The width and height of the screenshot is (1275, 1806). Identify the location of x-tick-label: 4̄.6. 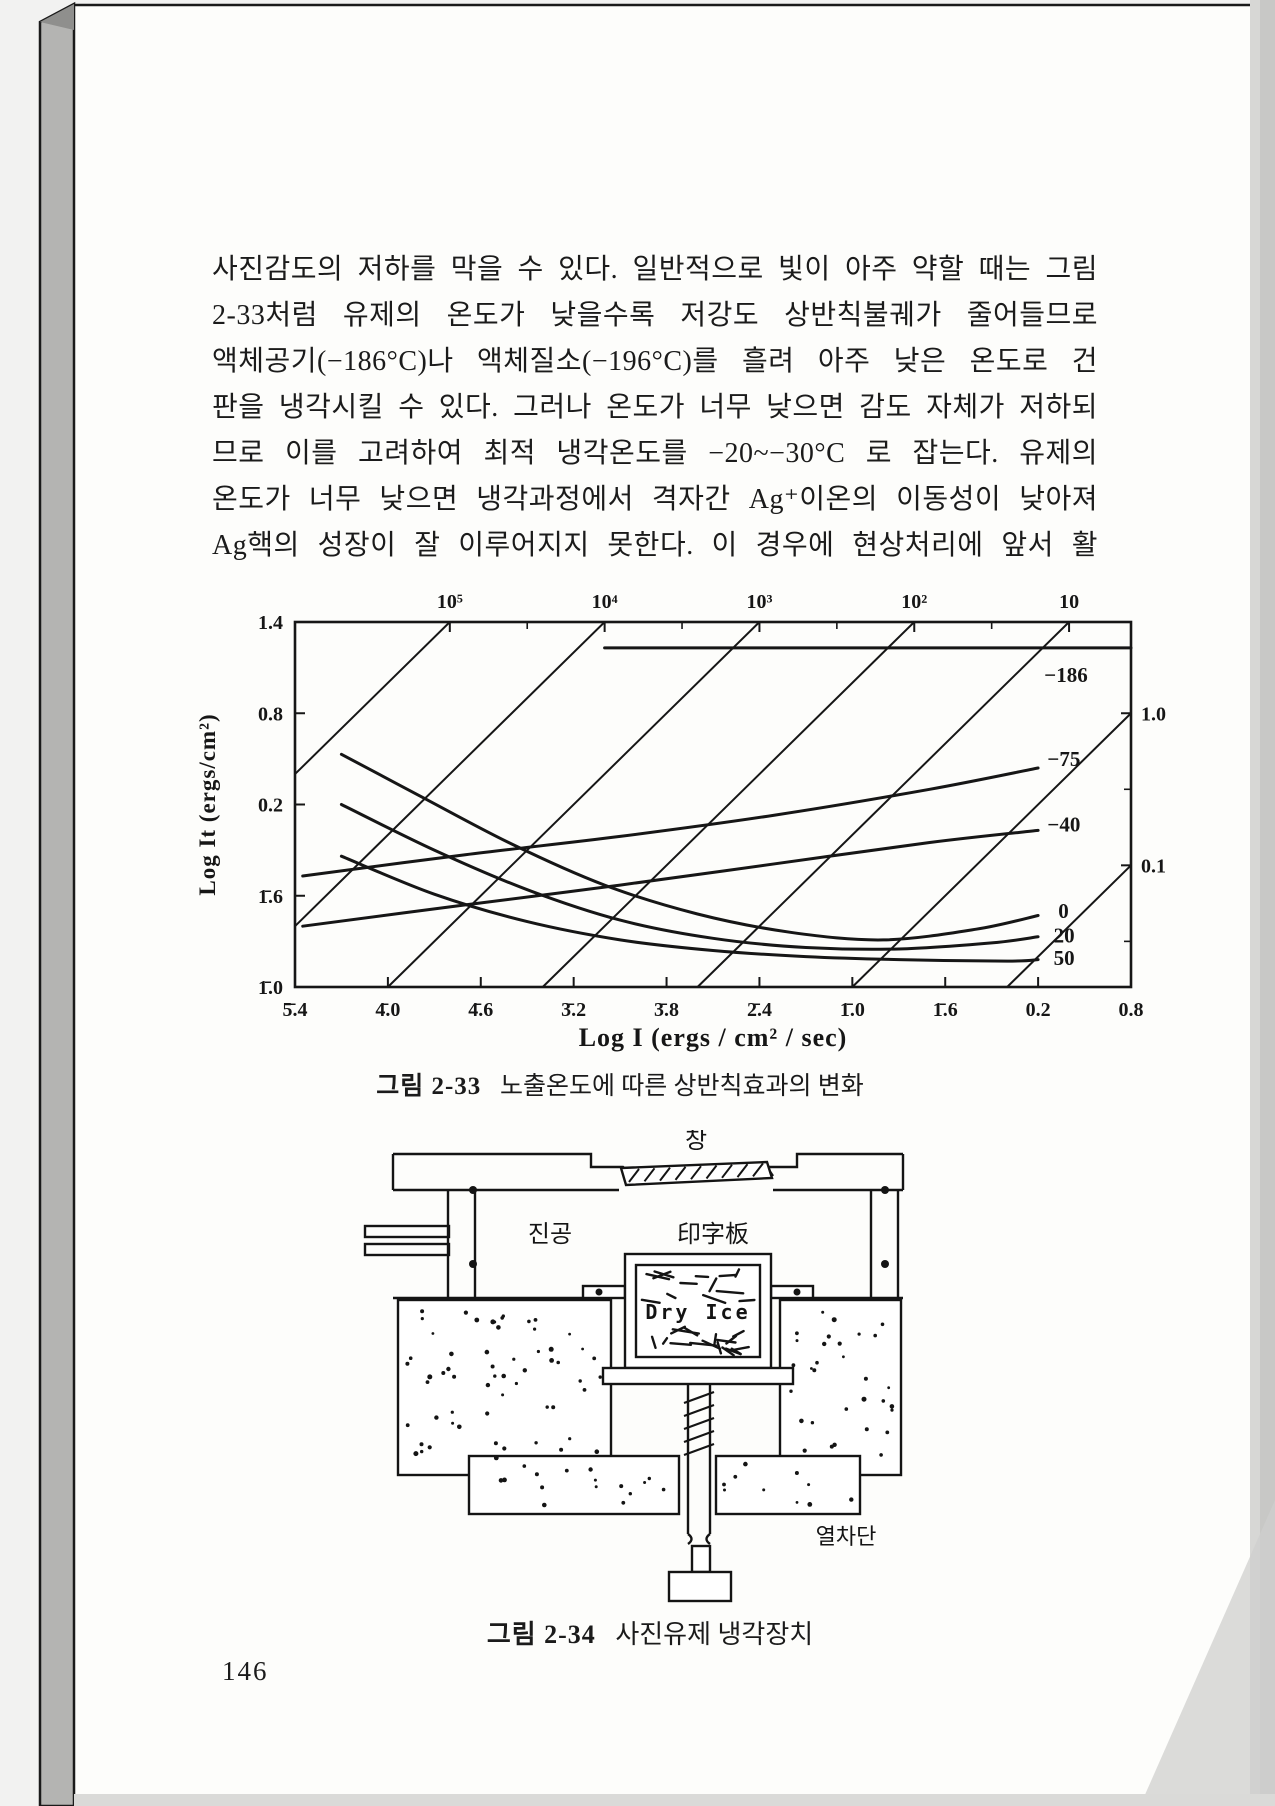
(480, 1010).